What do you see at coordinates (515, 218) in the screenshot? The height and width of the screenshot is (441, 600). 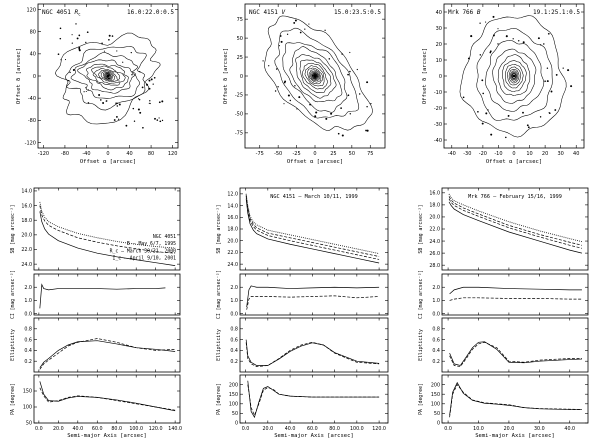 I see `series-line-I` at bounding box center [515, 218].